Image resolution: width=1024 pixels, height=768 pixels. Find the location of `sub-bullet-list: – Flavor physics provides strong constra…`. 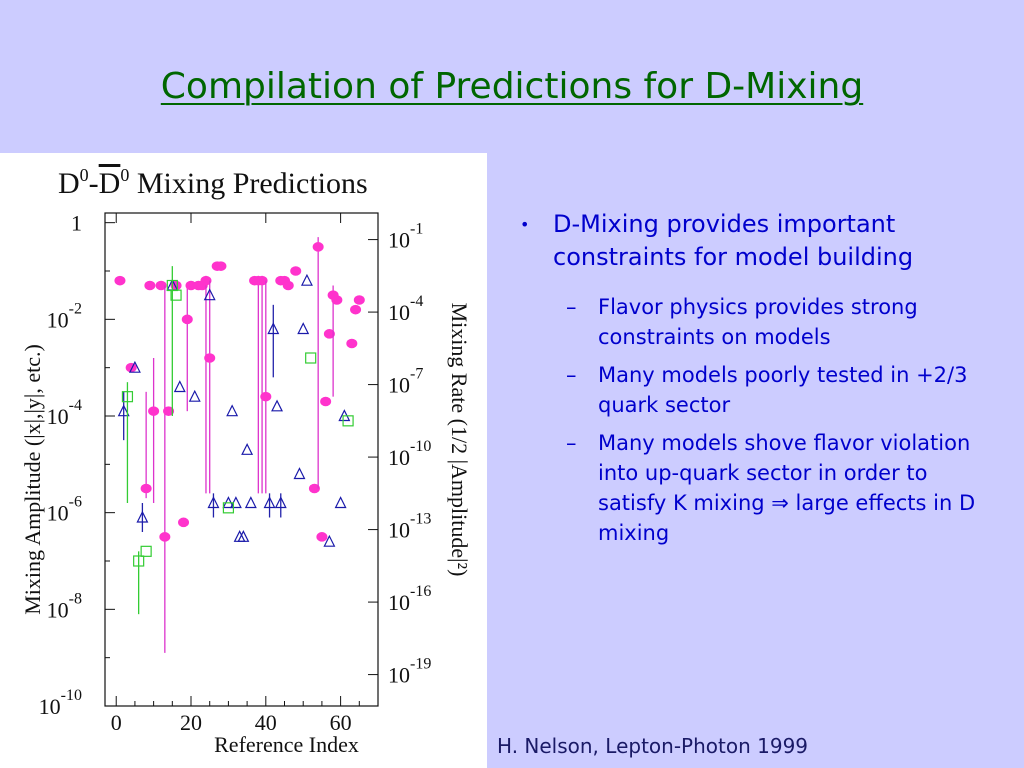

sub-bullet-list: – Flavor physics provides strong constra… is located at coordinates (783, 420).